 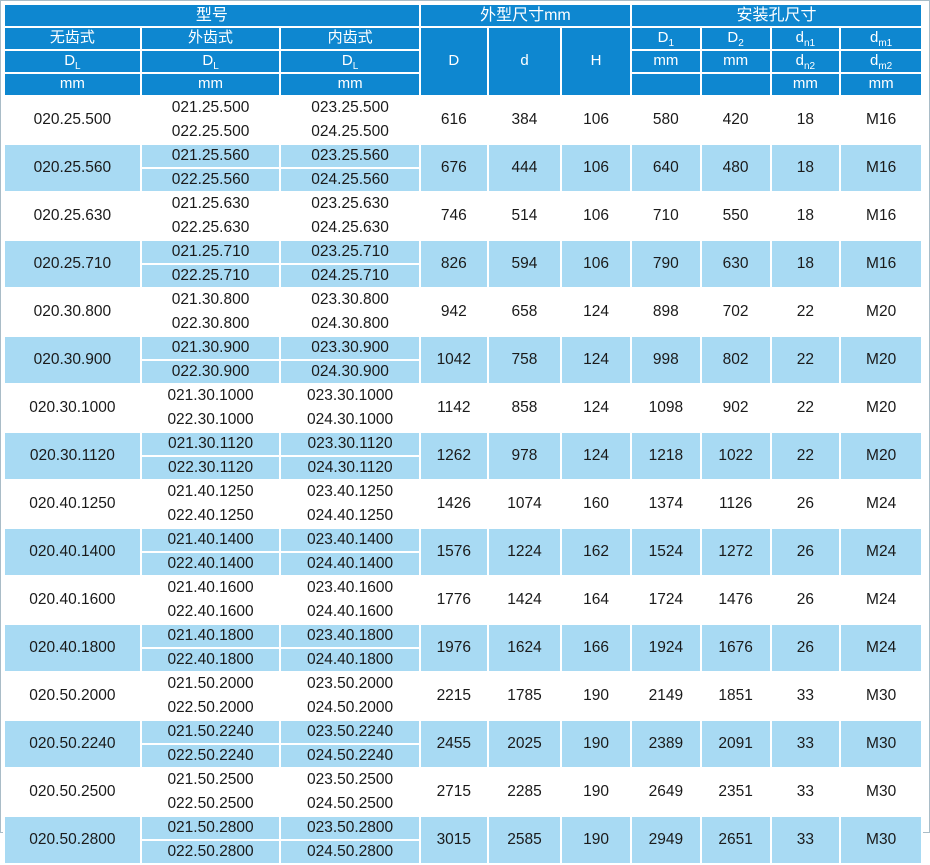 What do you see at coordinates (350, 61) in the screenshot?
I see `header-sym-DL-int-gear: DL` at bounding box center [350, 61].